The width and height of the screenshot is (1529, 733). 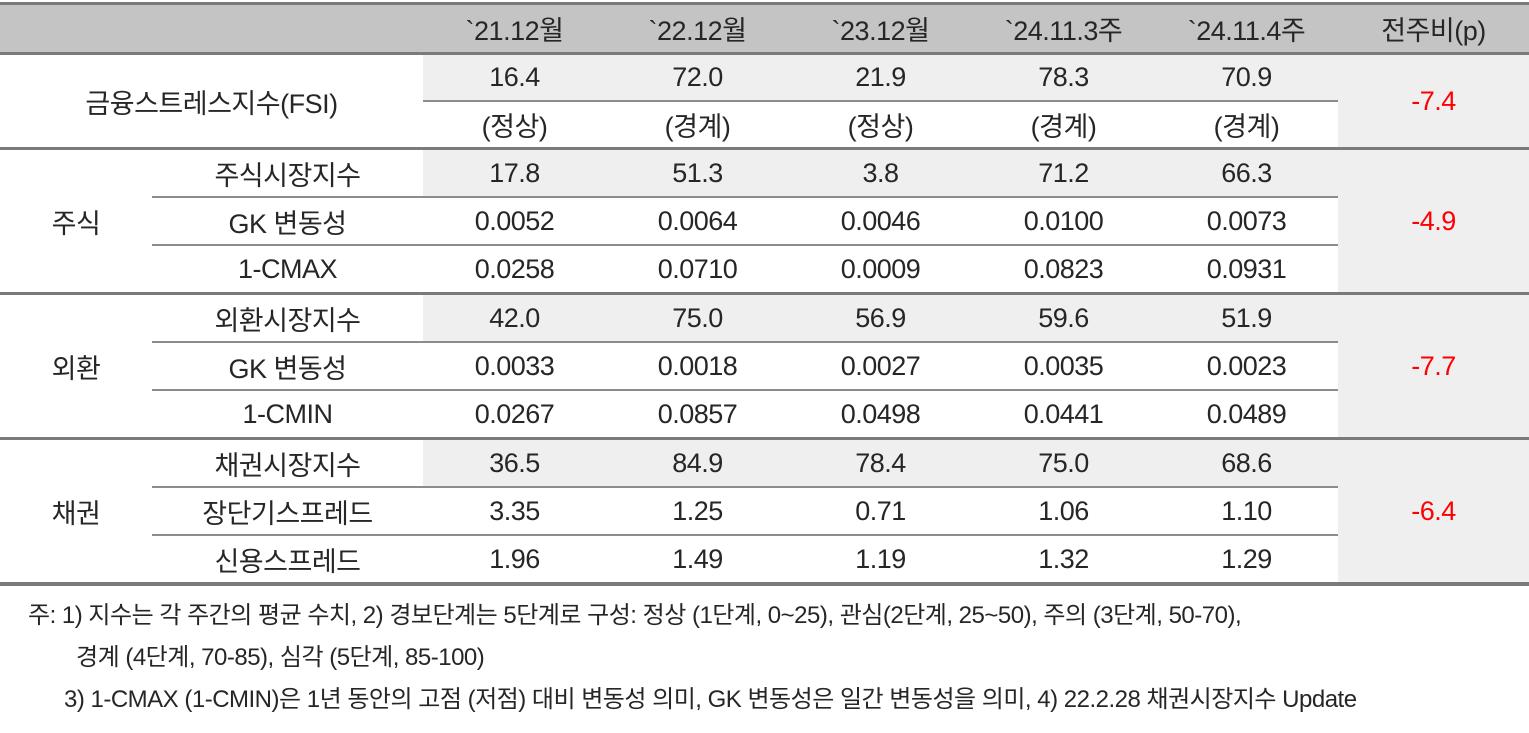 I want to click on value-cell: 0.0046, so click(x=880, y=220).